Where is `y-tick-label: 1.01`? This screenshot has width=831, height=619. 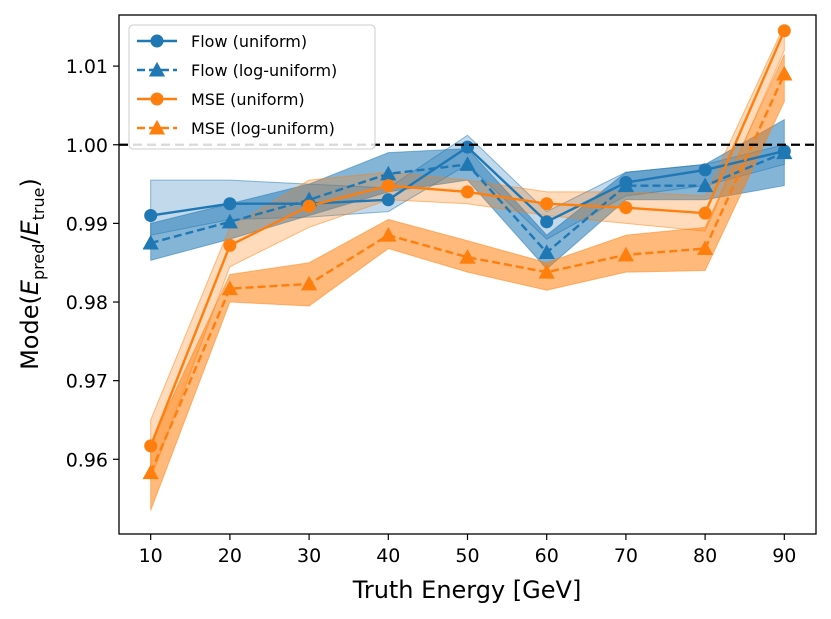
y-tick-label: 1.01 is located at coordinates (87, 67).